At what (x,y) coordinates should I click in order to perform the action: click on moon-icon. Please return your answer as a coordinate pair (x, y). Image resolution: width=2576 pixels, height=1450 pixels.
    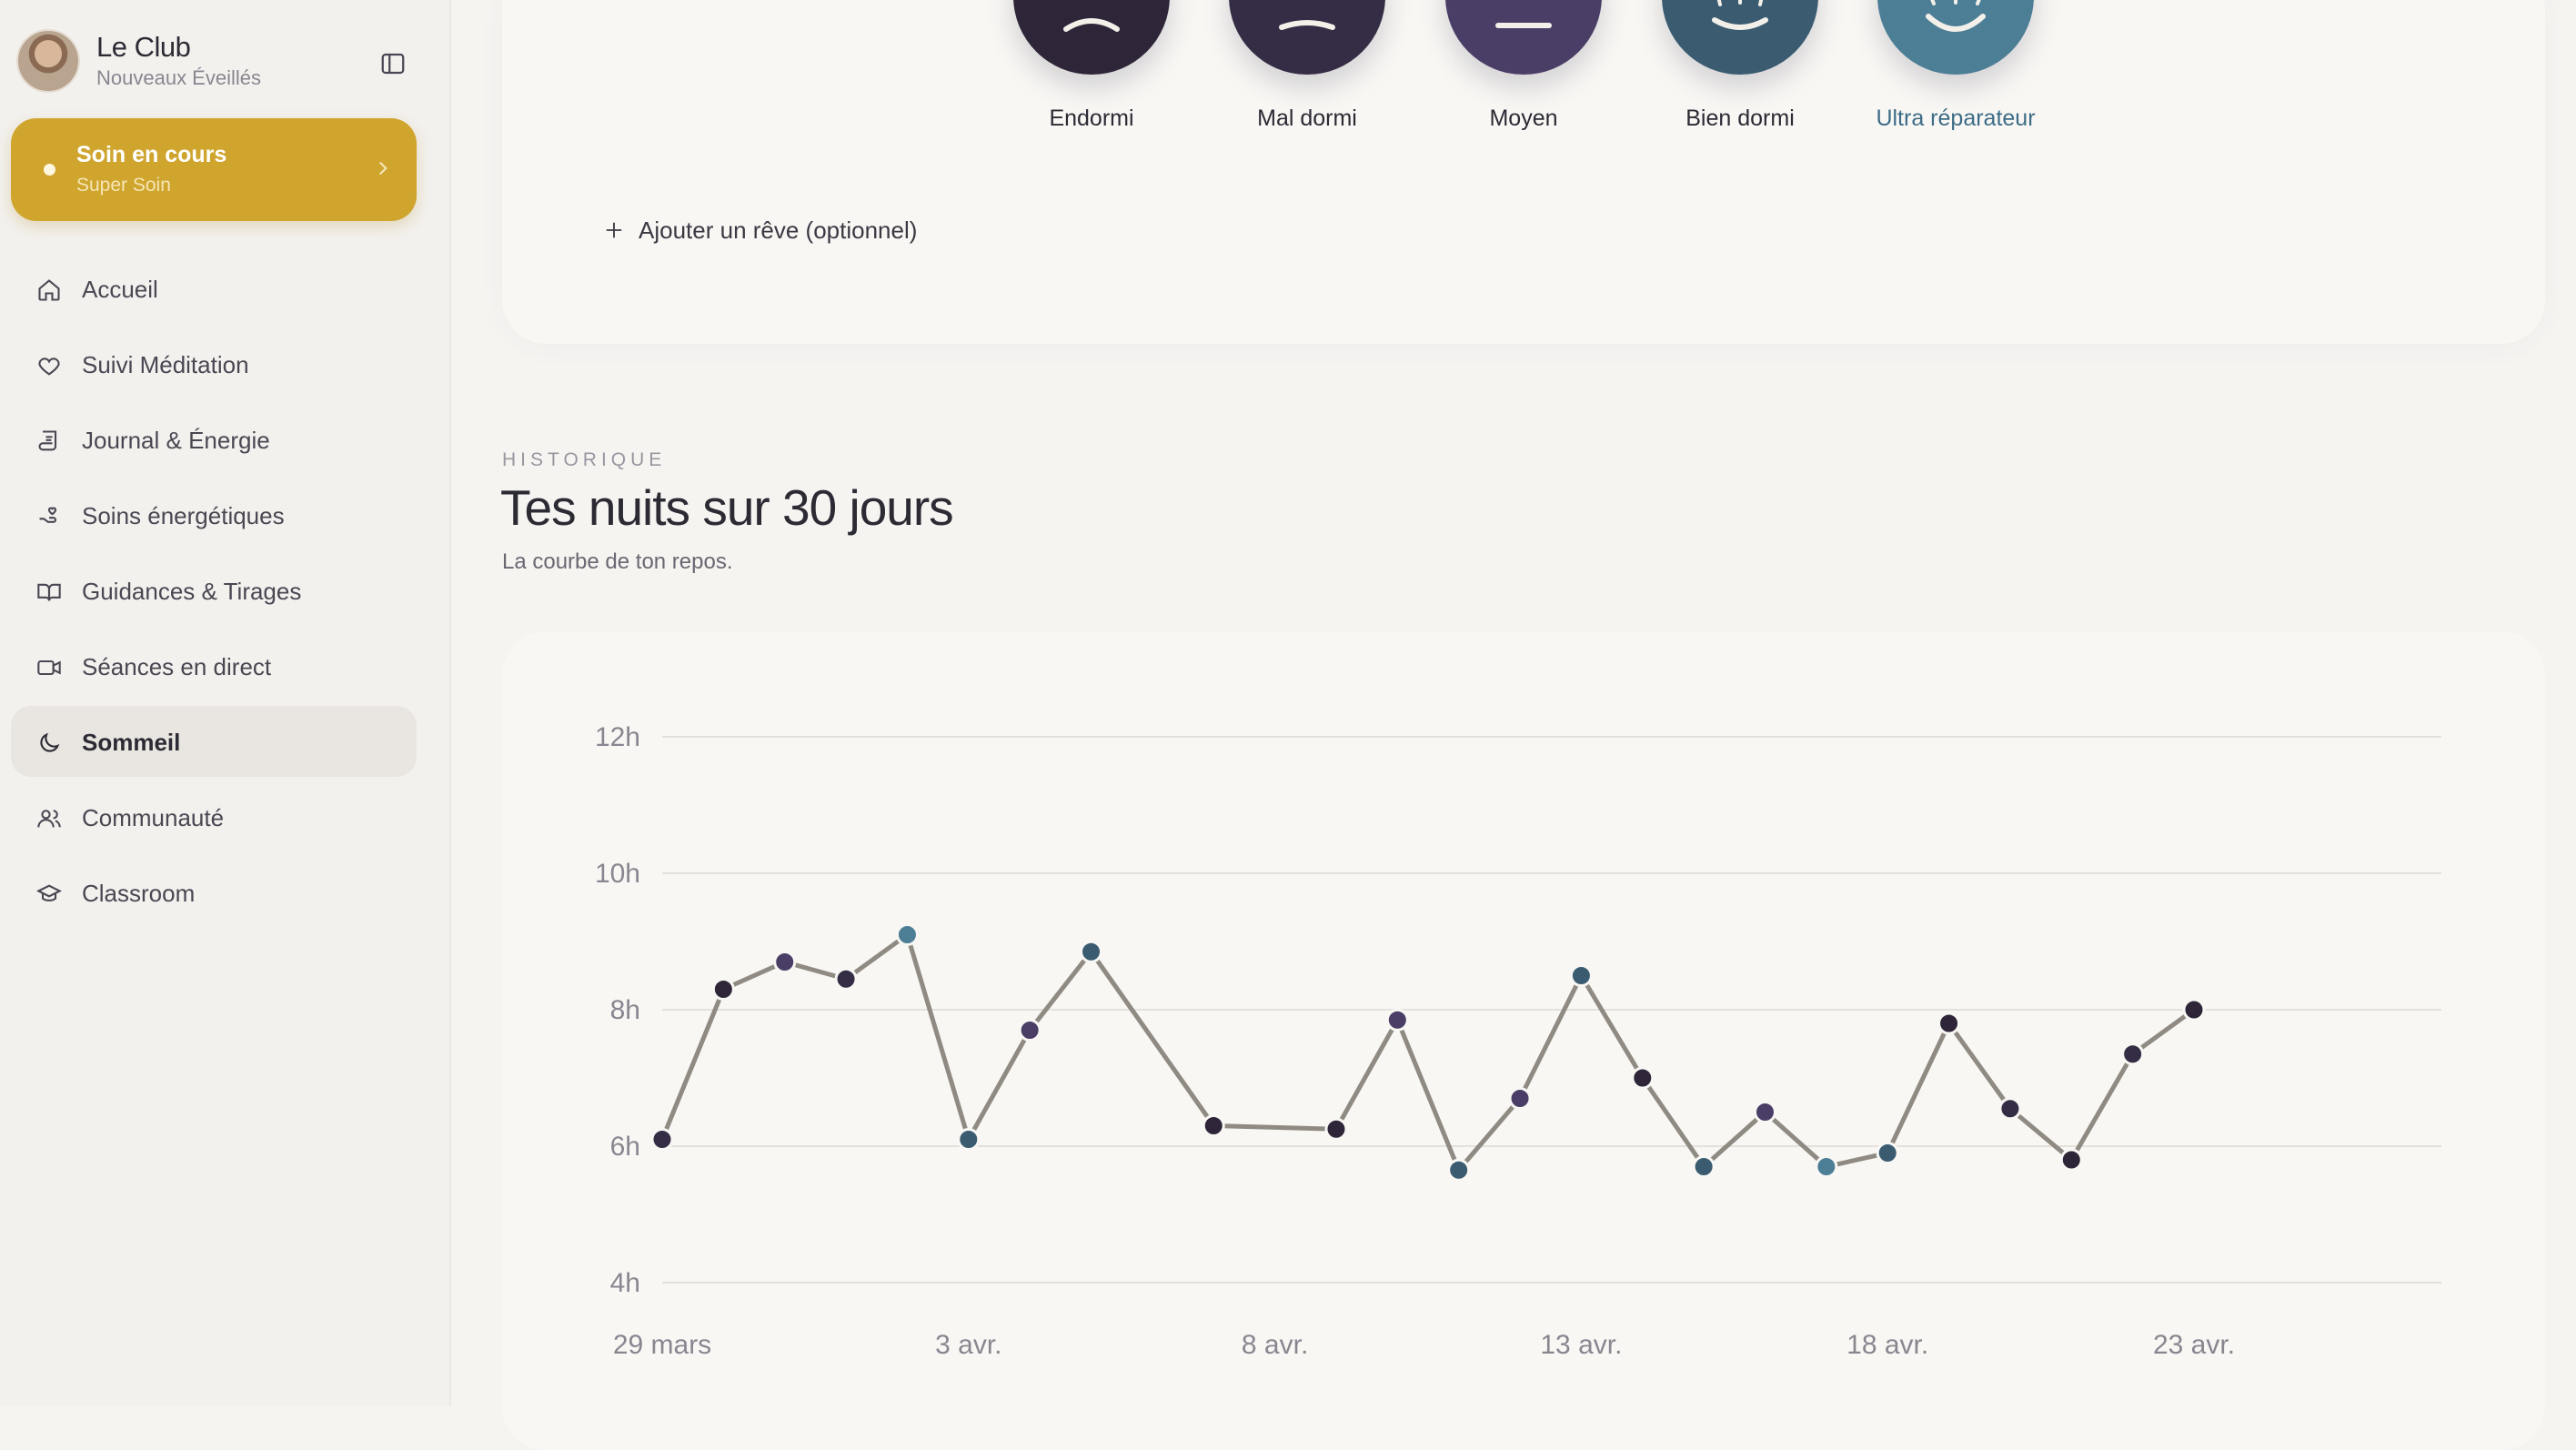
    Looking at the image, I should click on (49, 743).